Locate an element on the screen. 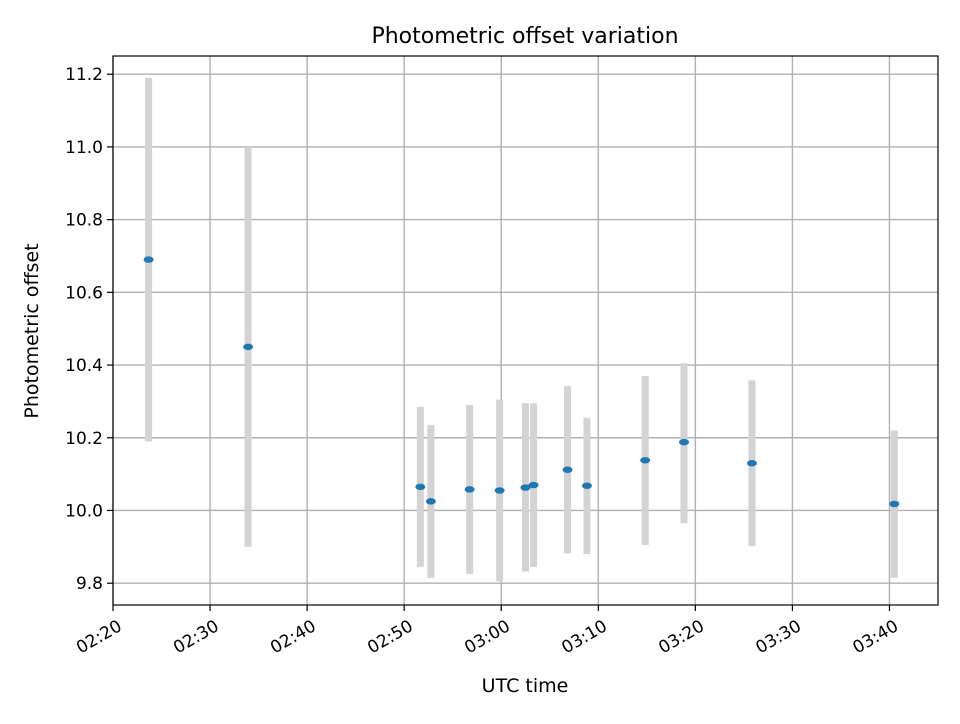 Image resolution: width=960 pixels, height=724 pixels. y-tick-label: 11.0 is located at coordinates (84, 148).